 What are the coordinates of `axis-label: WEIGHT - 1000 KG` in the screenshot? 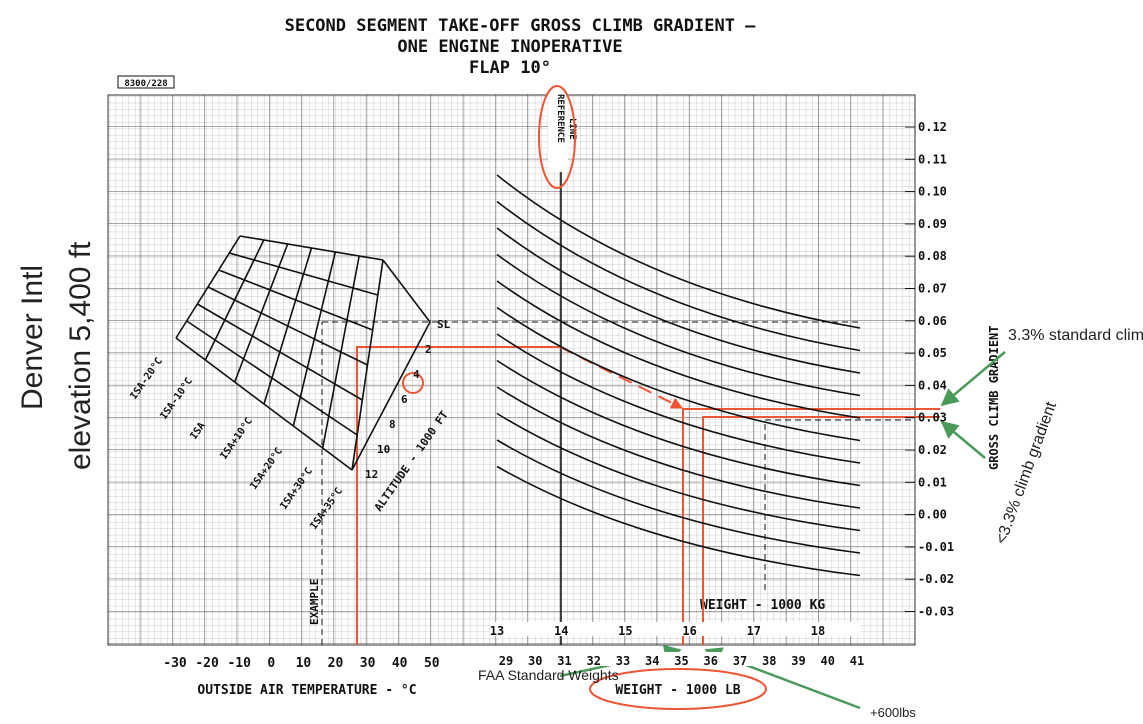 It's located at (762, 605).